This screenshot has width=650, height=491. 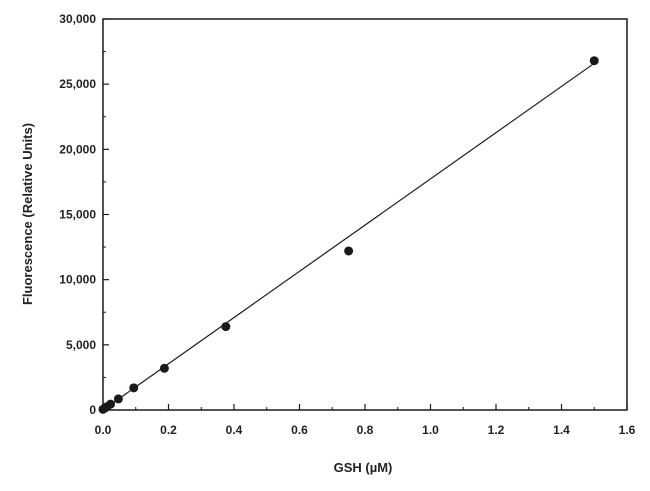 I want to click on x-tick-label: 1.2, so click(x=496, y=430).